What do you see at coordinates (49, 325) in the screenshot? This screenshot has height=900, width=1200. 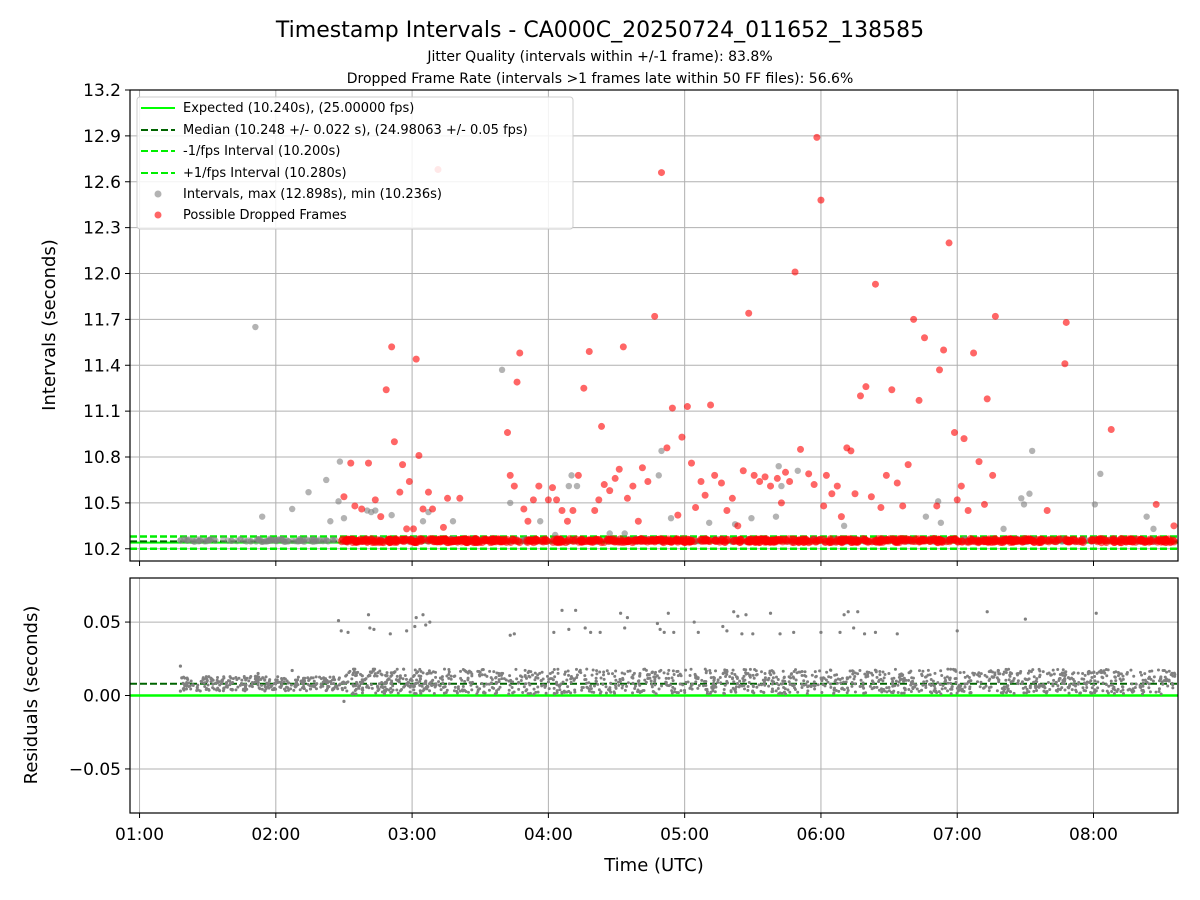 I see `top-y-axis-label: Intervals (seconds)` at bounding box center [49, 325].